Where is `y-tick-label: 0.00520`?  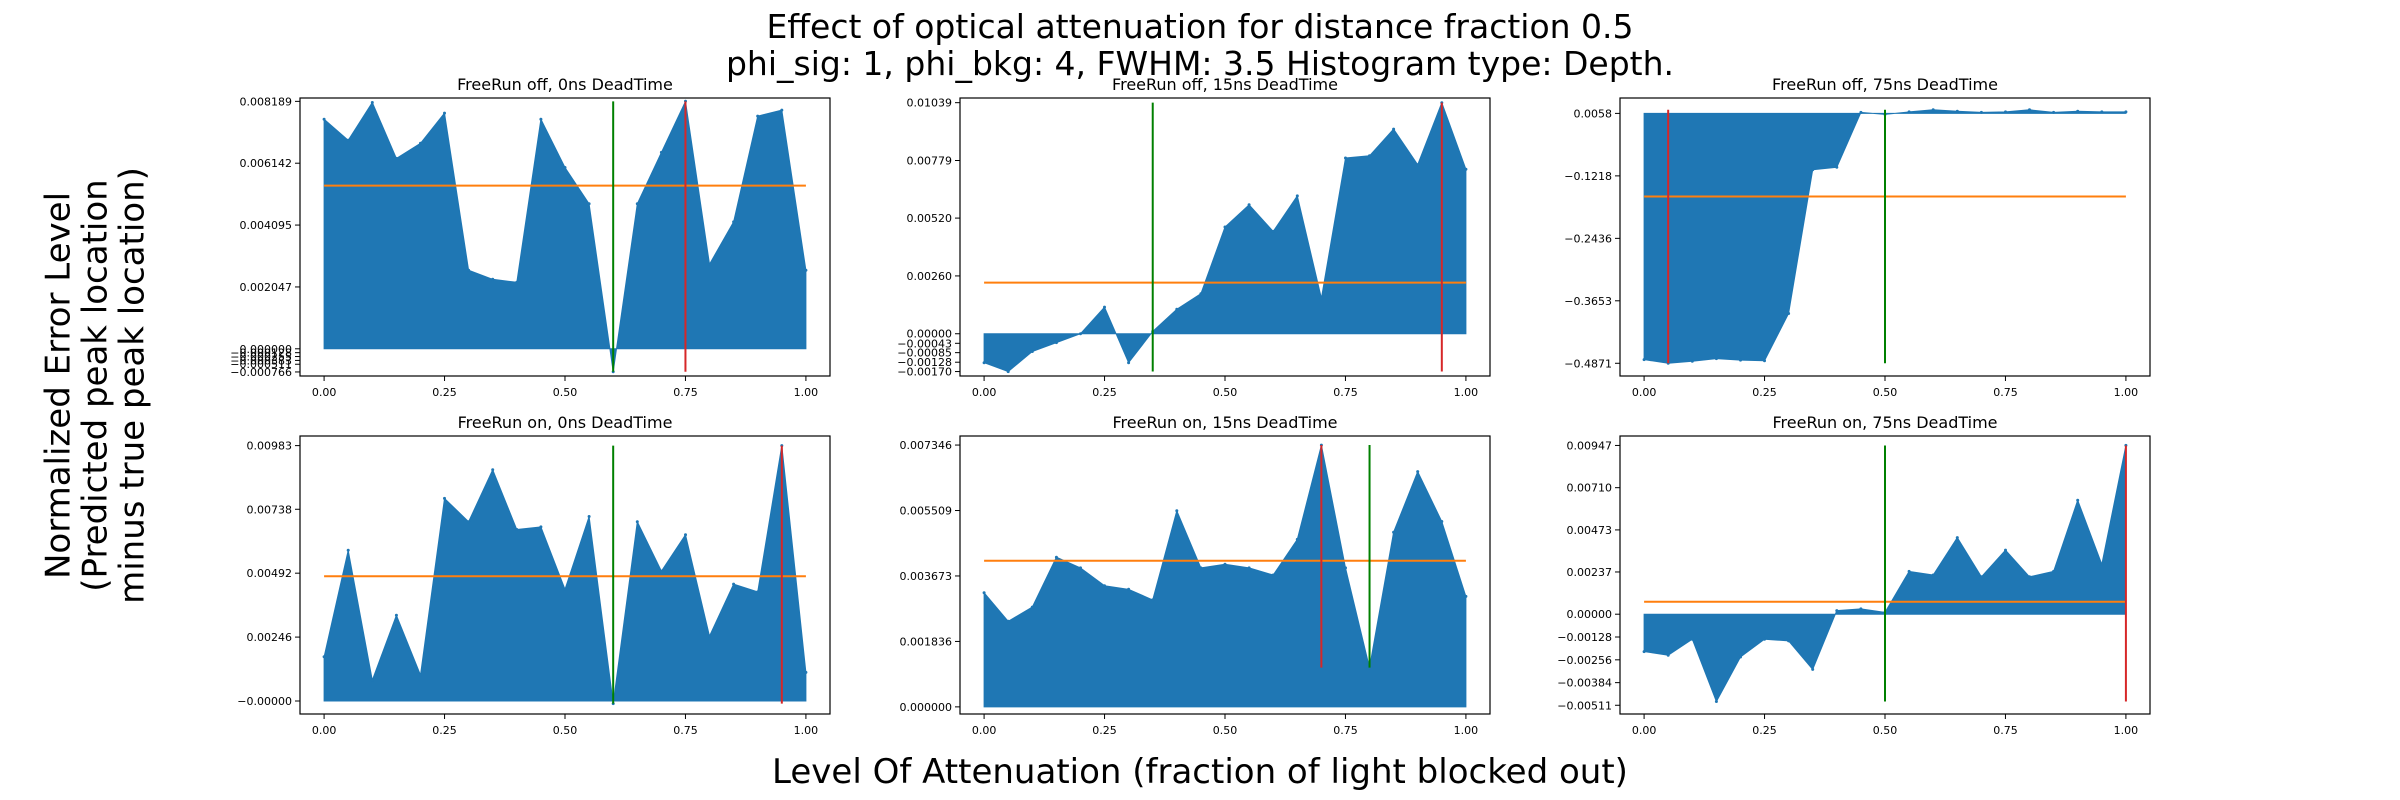
y-tick-label: 0.00520 is located at coordinates (930, 218).